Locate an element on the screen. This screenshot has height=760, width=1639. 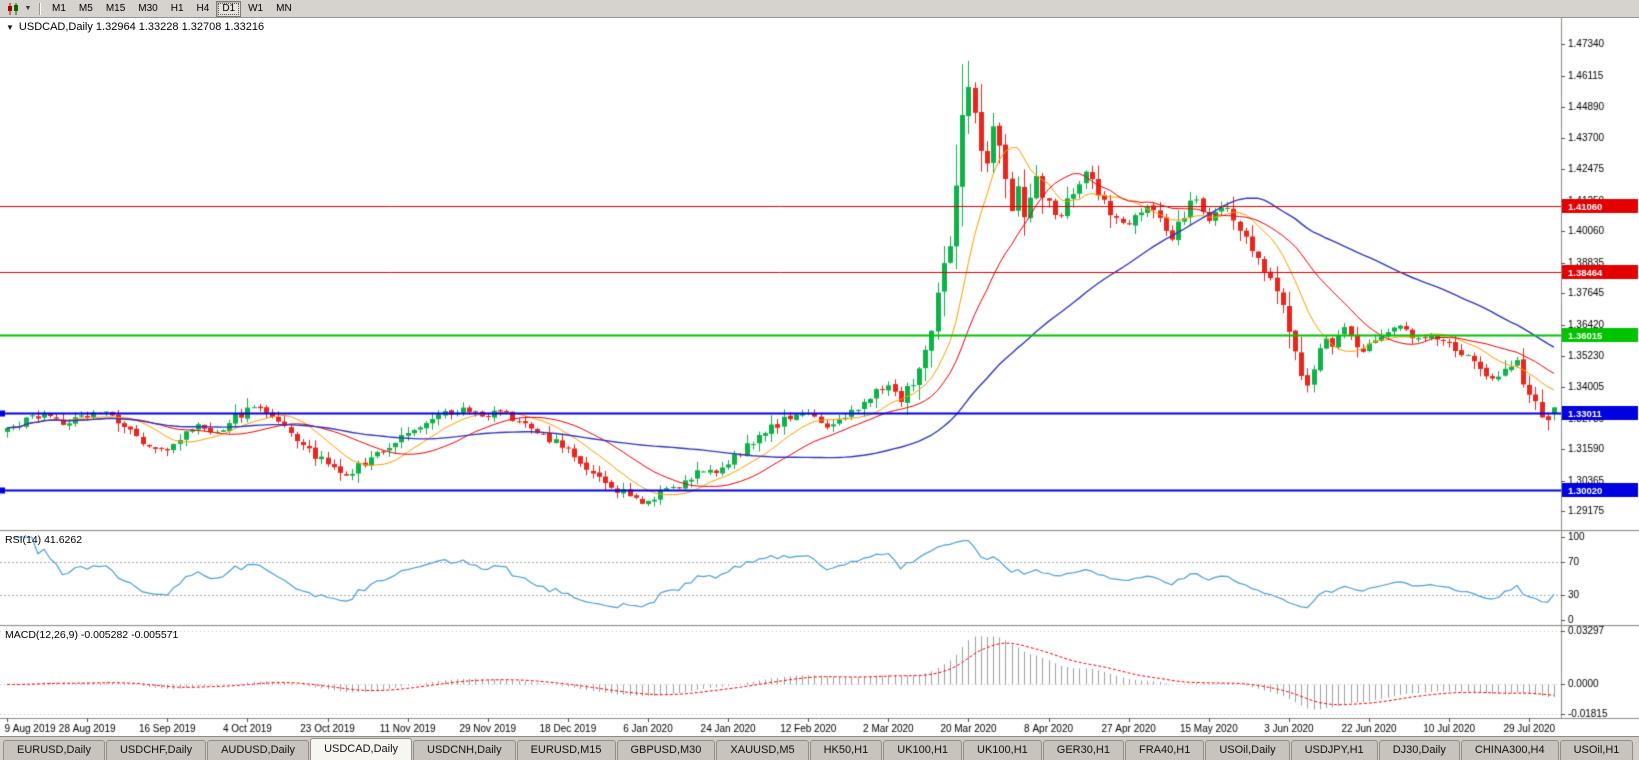
chart-tab-usoil-daily: USOil,Daily is located at coordinates (1247, 750).